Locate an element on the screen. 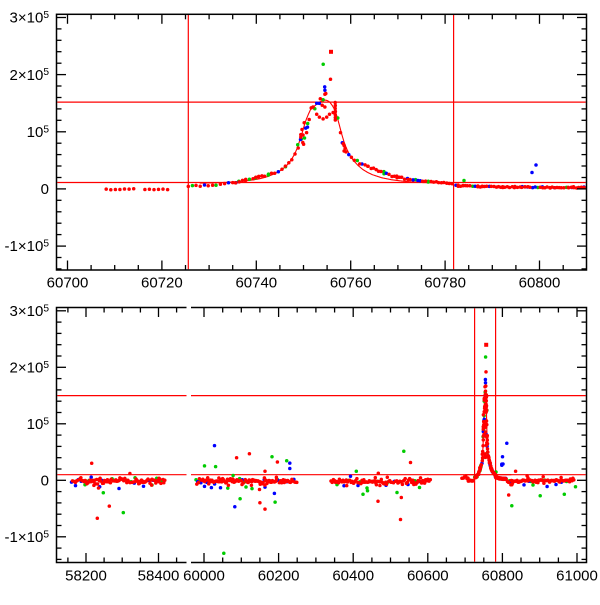 The image size is (600, 605). svg-text: 60740 is located at coordinates (256, 283).